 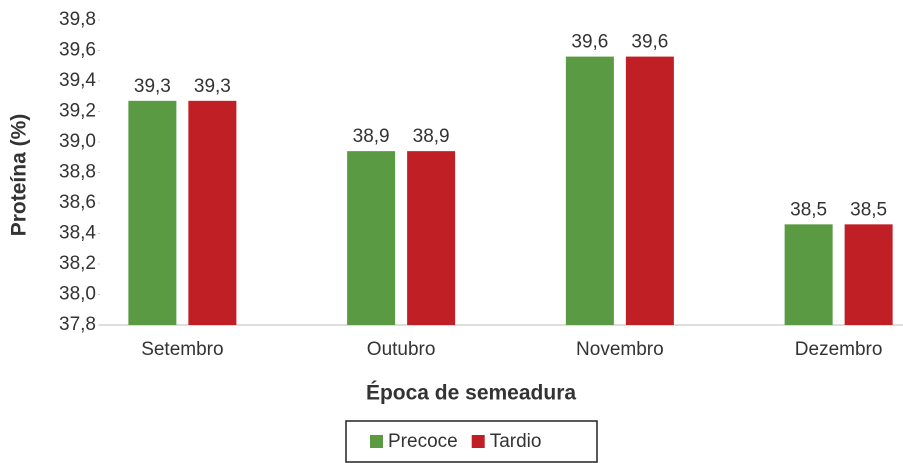 I want to click on y-tick-label: 38,2, so click(x=77, y=263).